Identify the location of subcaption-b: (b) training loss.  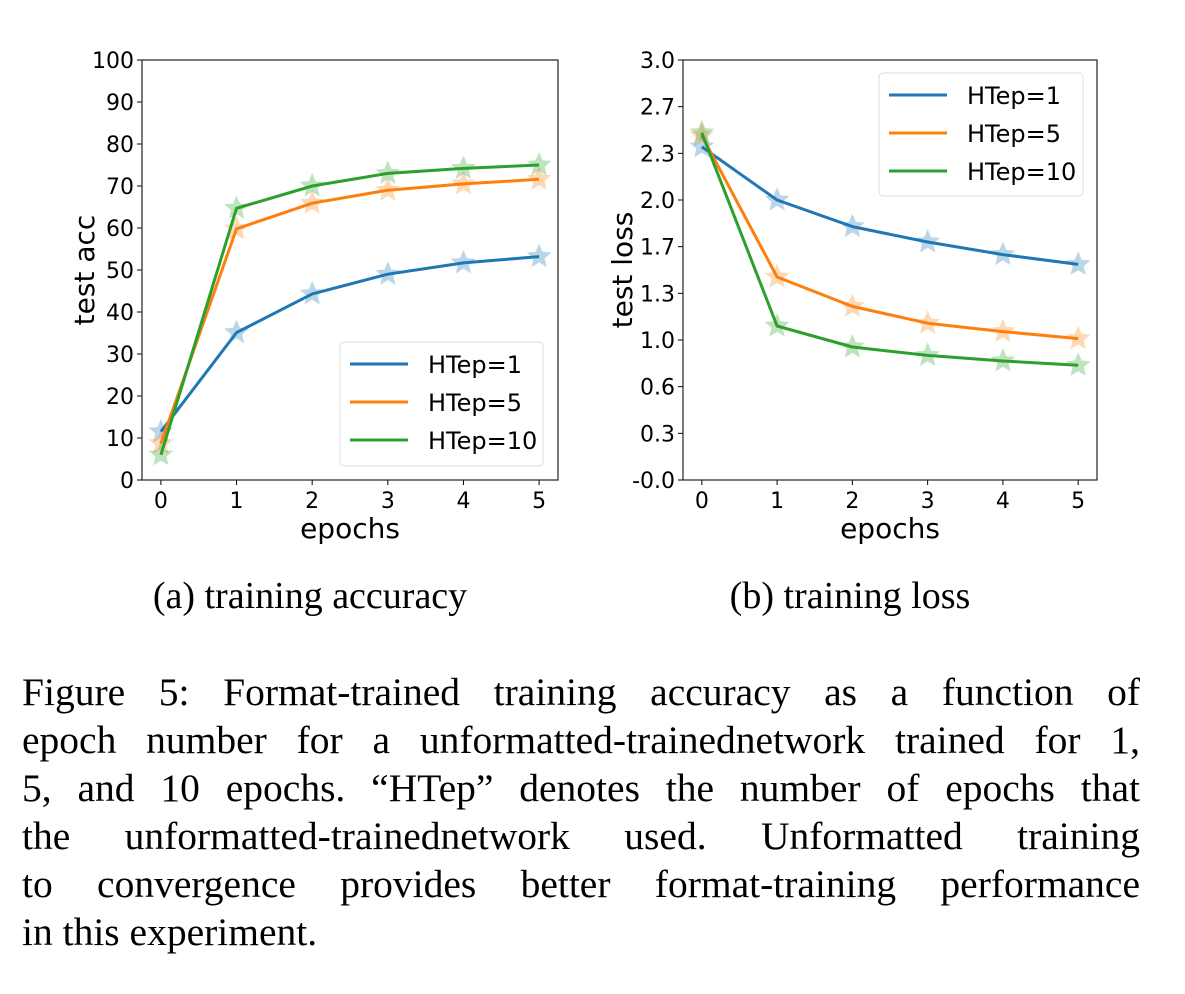
(850, 596).